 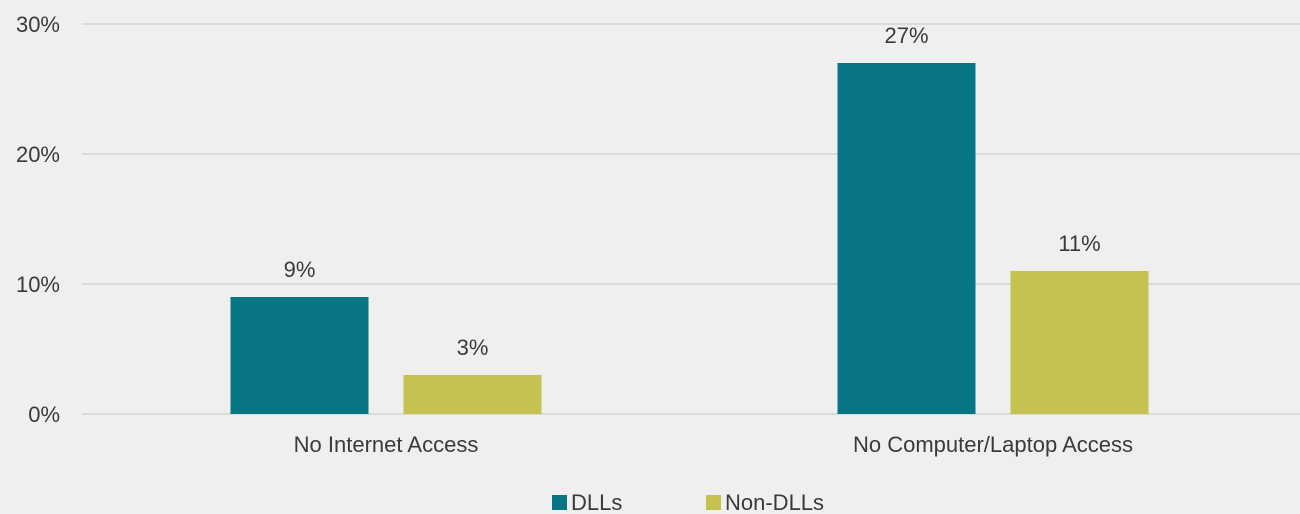 I want to click on y-tick-label: 20%, so click(x=38, y=154).